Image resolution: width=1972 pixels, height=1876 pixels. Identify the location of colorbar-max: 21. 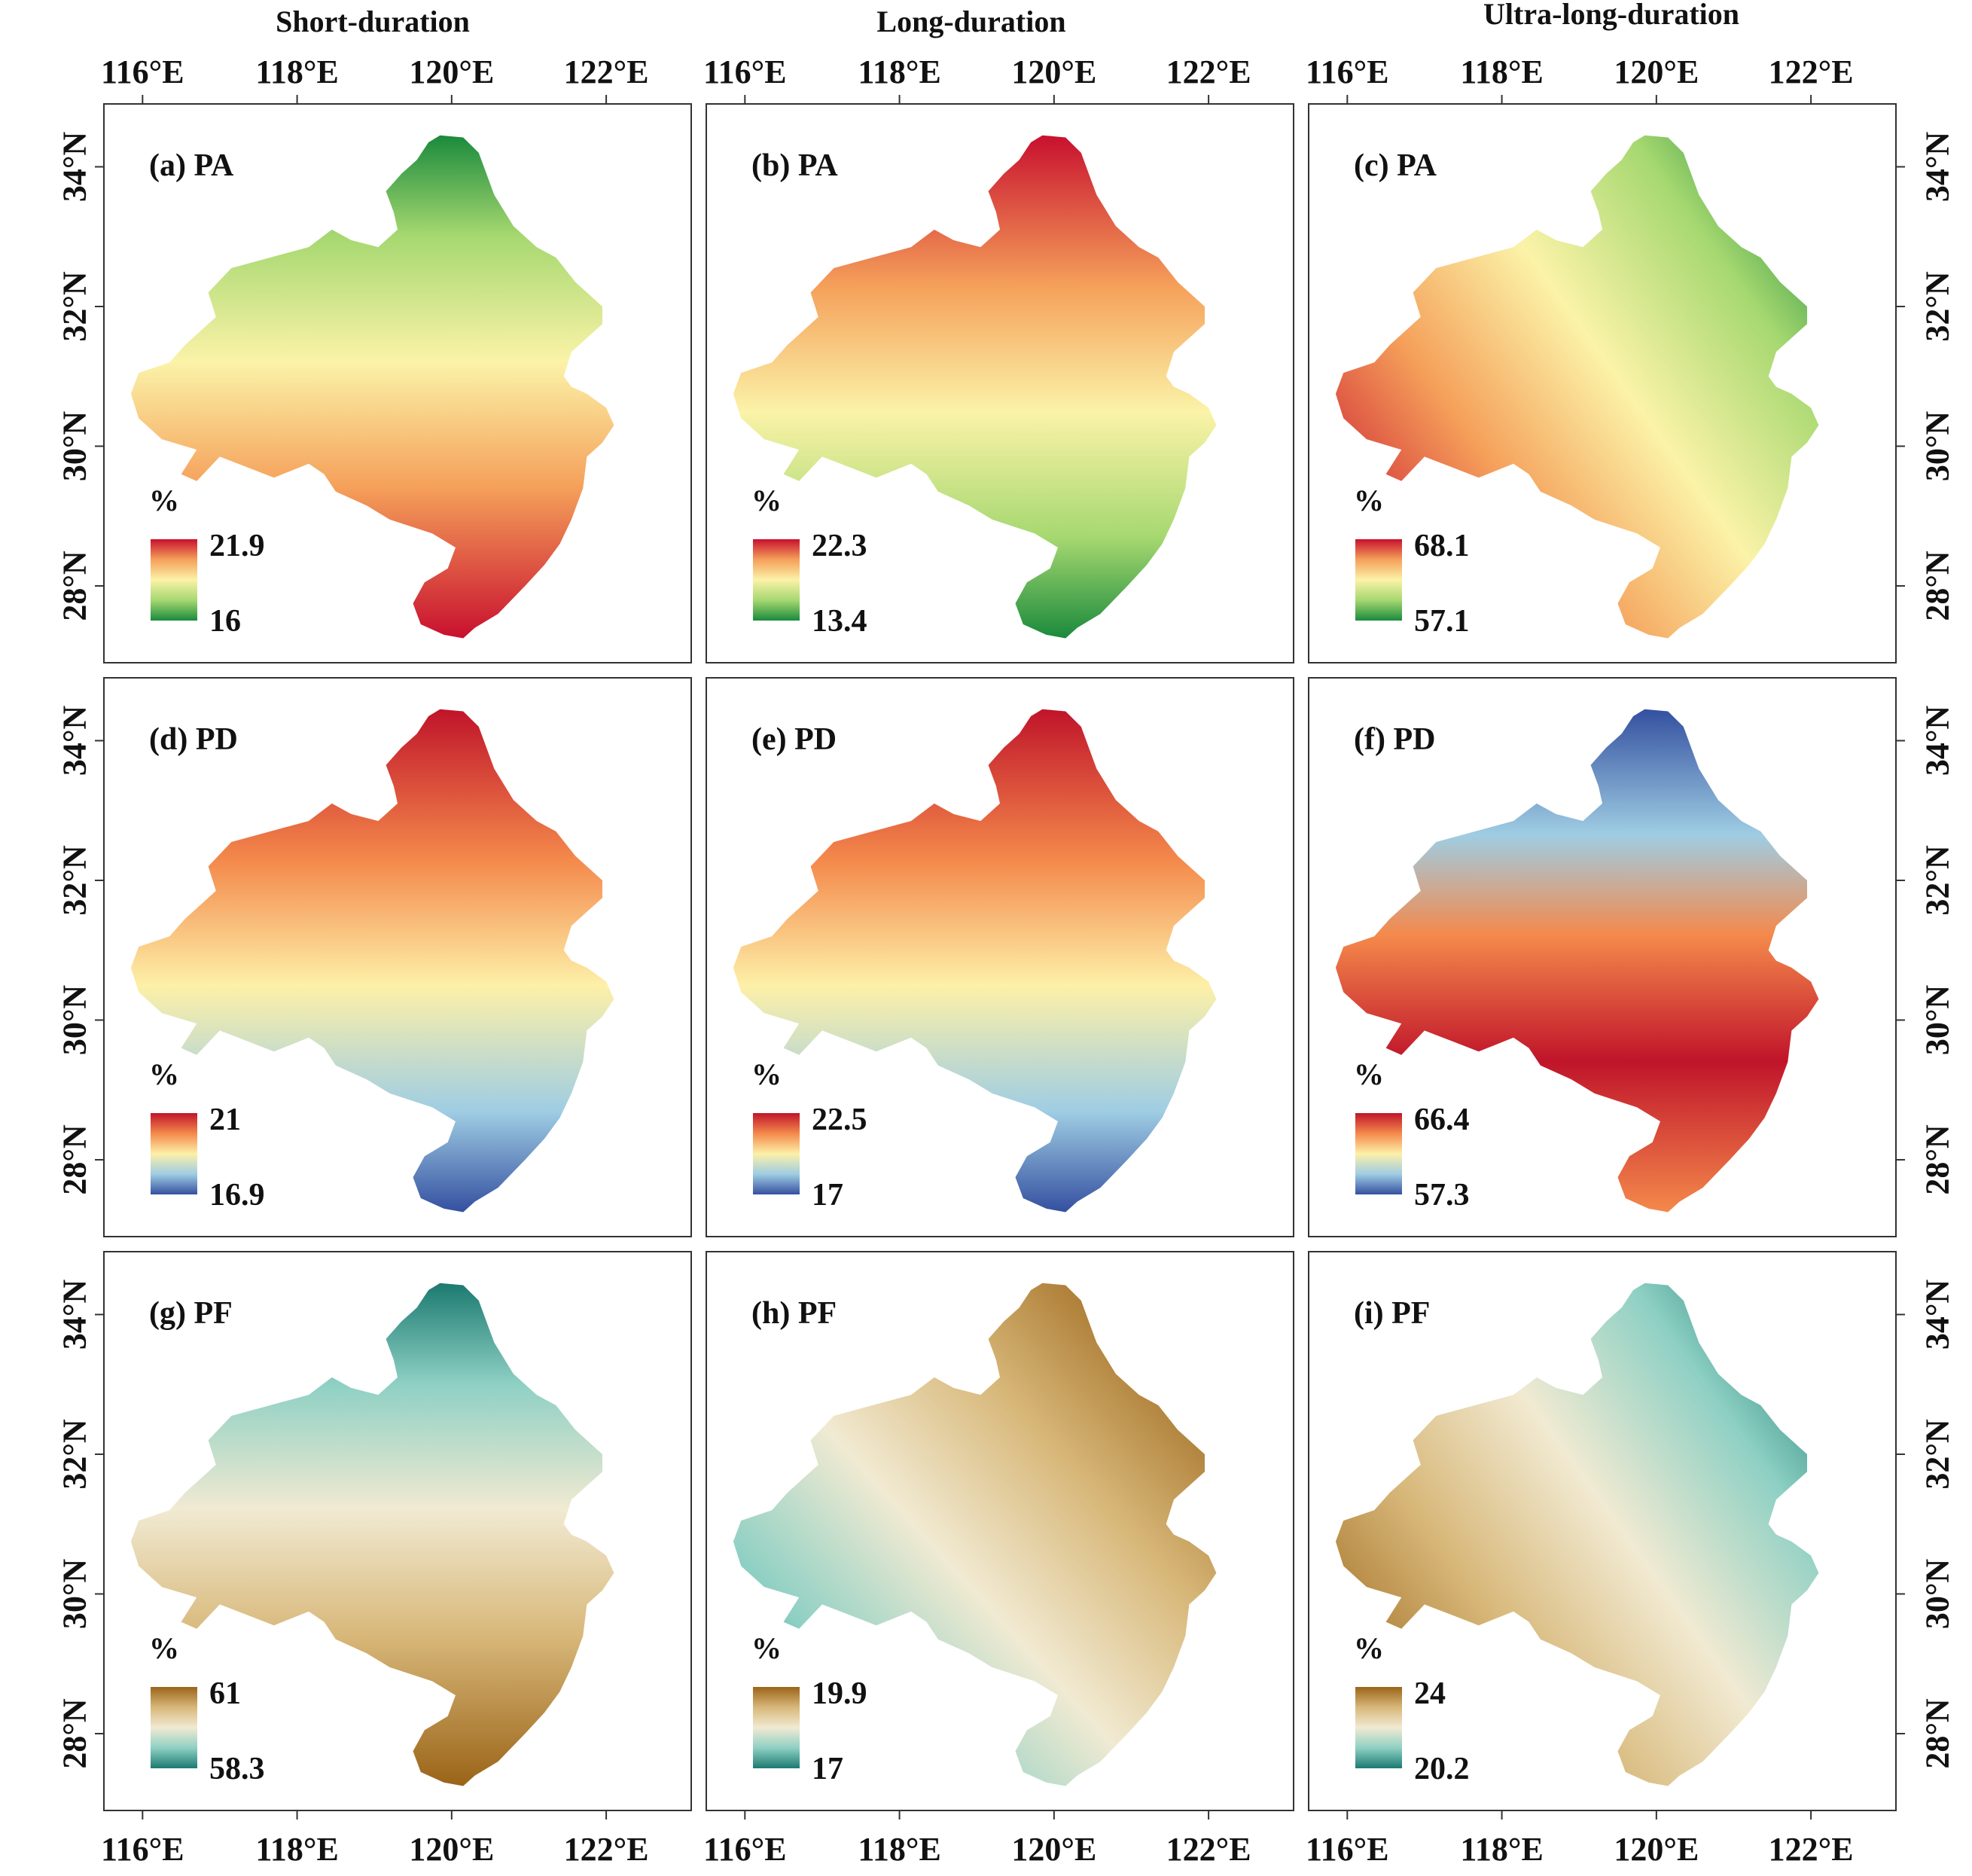
(225, 1120).